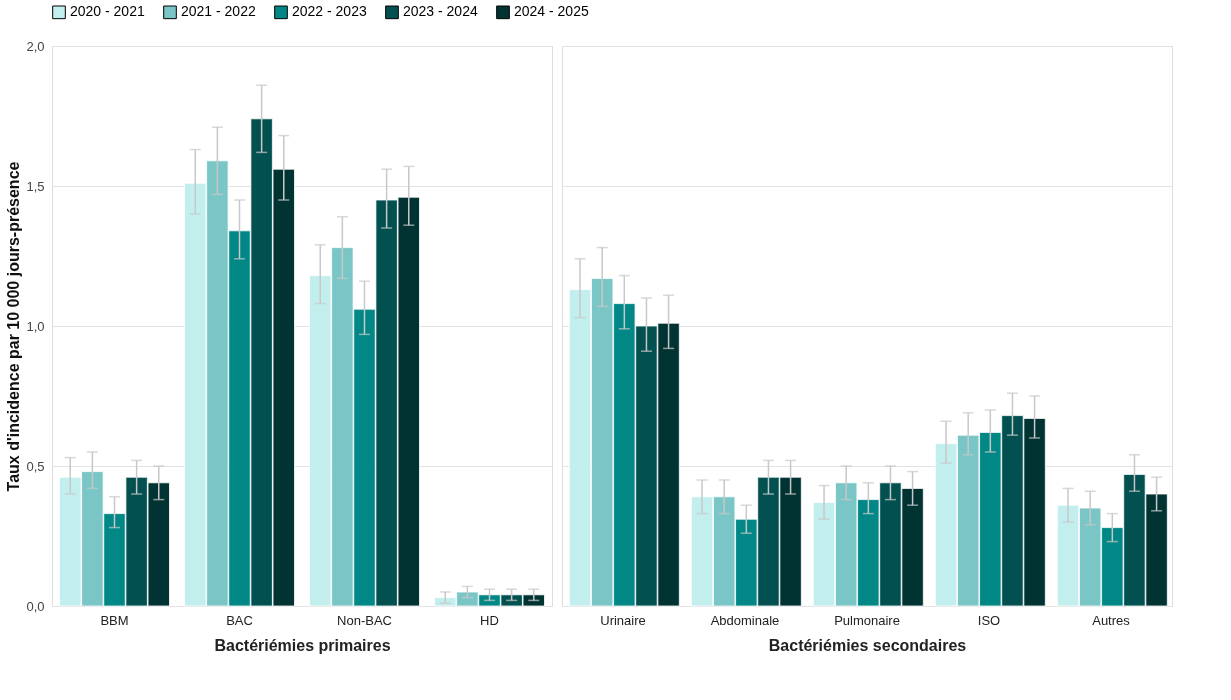 This screenshot has width=1231, height=700. I want to click on legend-label: 2024 - 2025, so click(551, 11).